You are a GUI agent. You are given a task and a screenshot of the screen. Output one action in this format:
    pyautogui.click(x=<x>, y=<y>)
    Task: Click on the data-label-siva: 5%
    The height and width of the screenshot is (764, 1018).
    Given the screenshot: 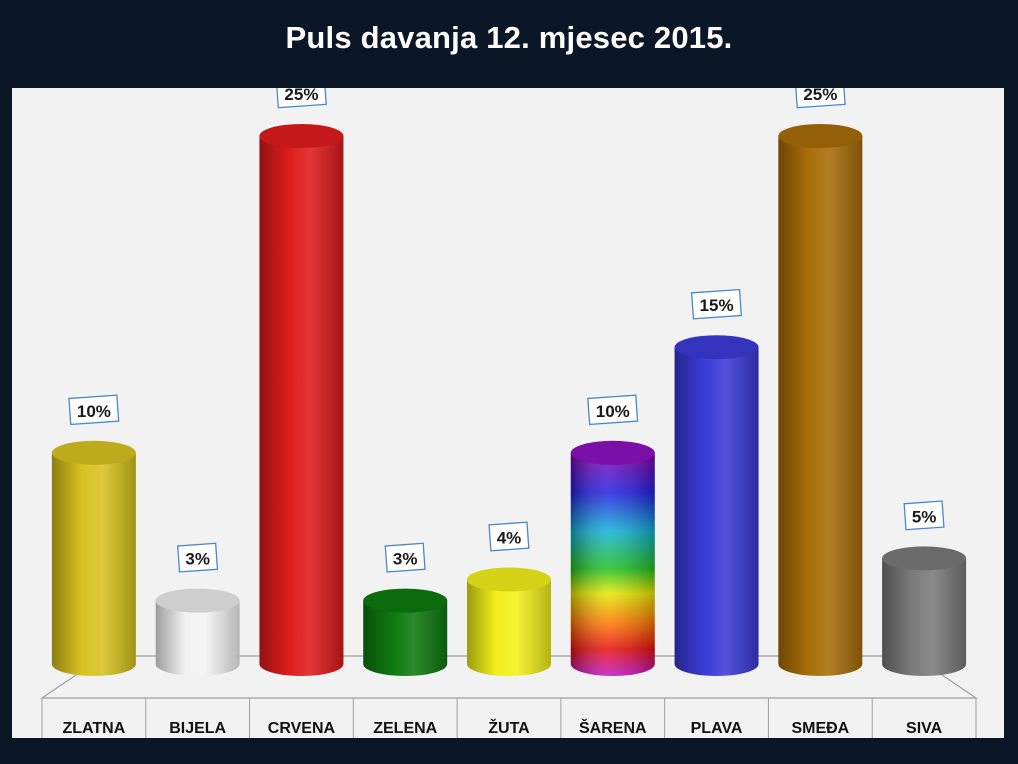 What is the action you would take?
    pyautogui.click(x=924, y=515)
    